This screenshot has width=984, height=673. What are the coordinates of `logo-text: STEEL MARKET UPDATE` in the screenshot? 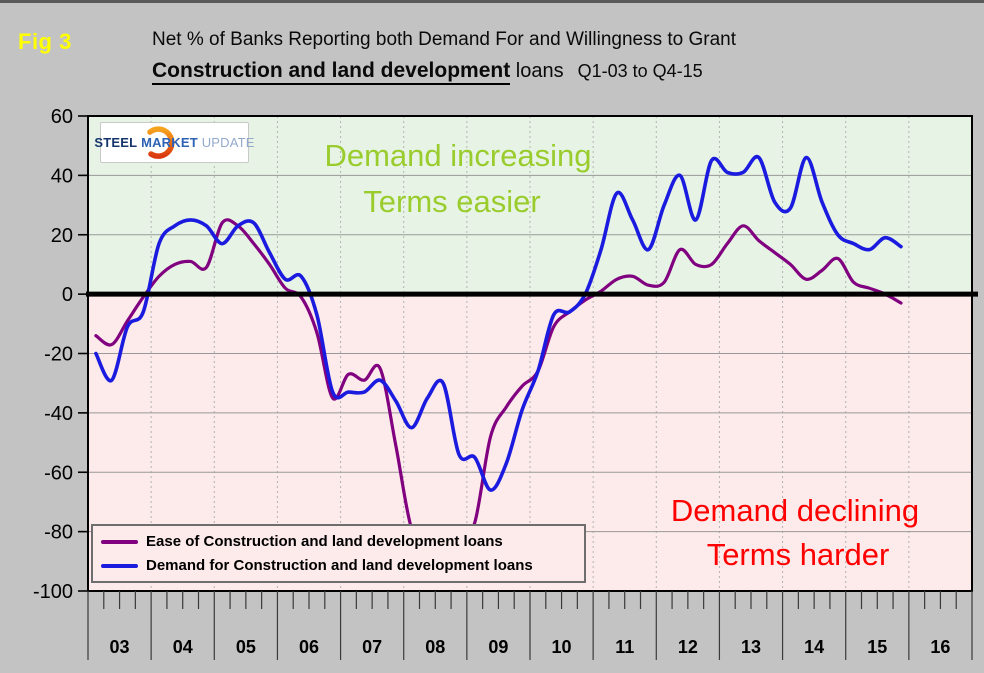 It's located at (174, 142).